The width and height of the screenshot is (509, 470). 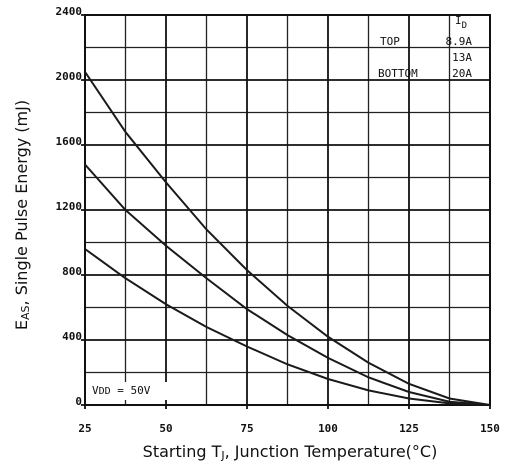 I want to click on annotation-bg, so click(x=132, y=391).